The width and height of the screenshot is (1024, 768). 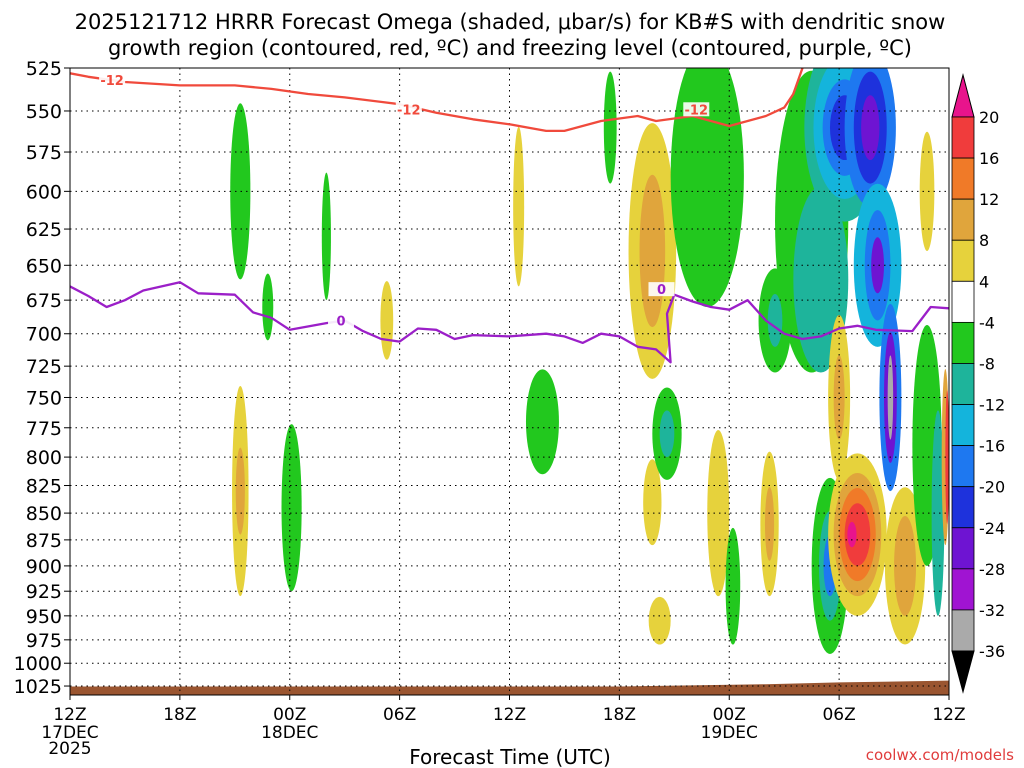 I want to click on y-tick-label: 975, so click(x=44, y=641).